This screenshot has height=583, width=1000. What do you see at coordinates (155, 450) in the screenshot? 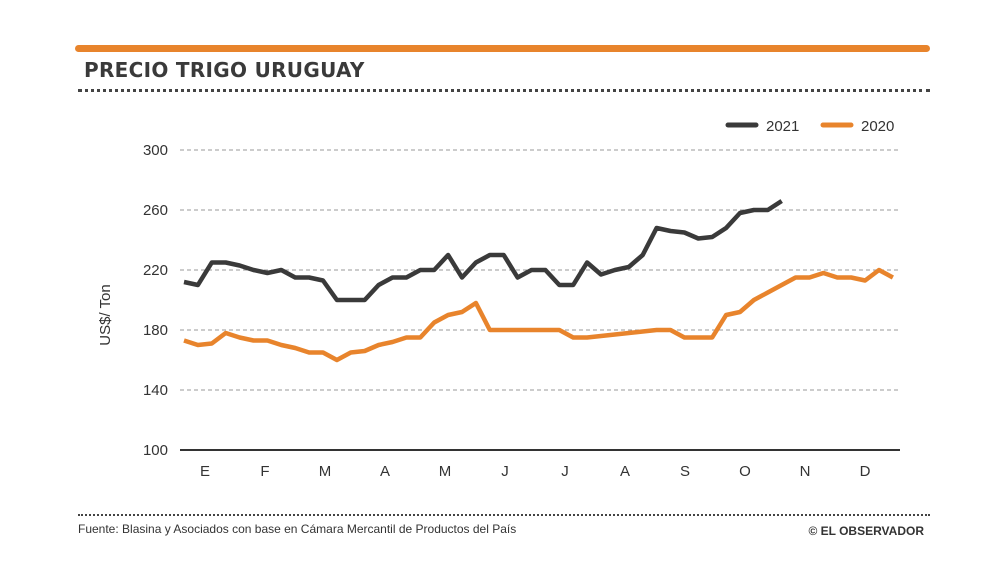
I see `y-tick-label: 100` at bounding box center [155, 450].